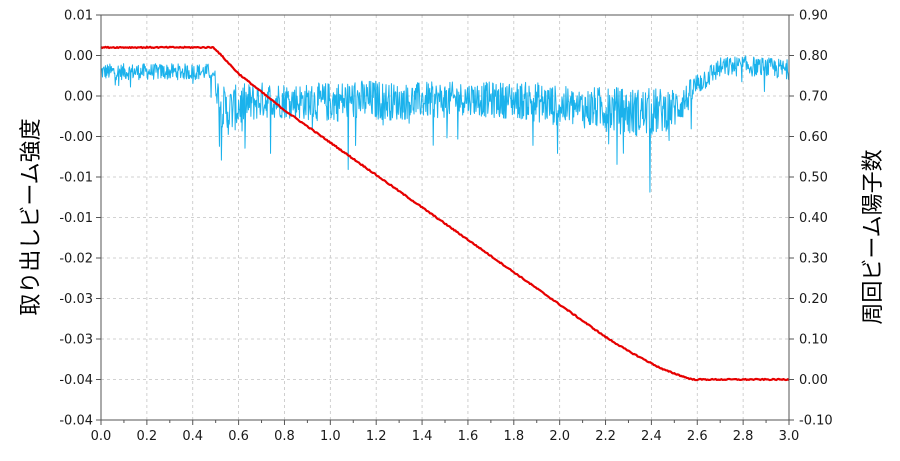 The height and width of the screenshot is (461, 900). Describe the element at coordinates (513, 436) in the screenshot. I see `x-tick-label: 1.8` at that location.